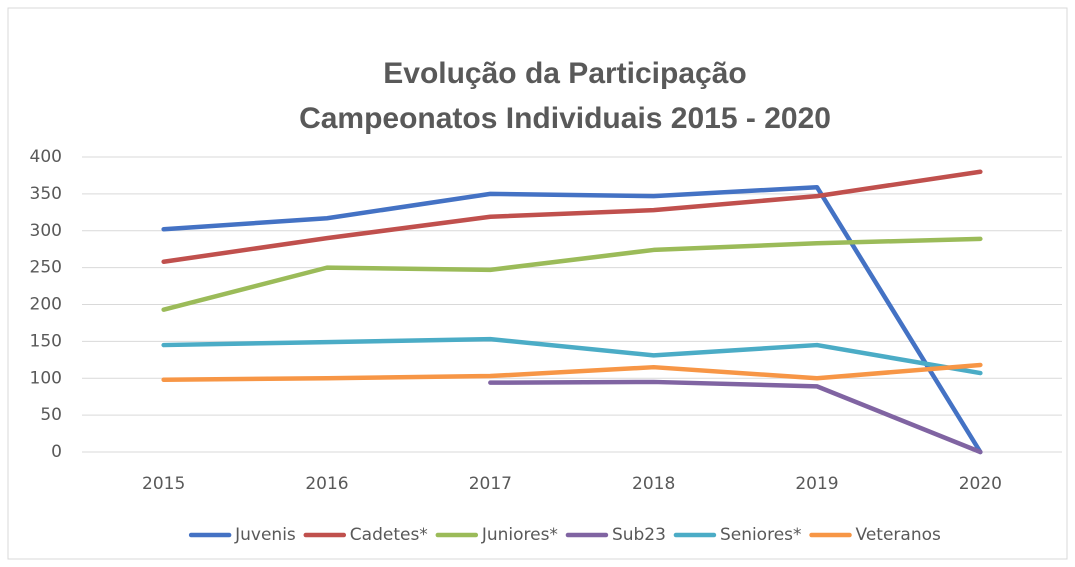 The height and width of the screenshot is (567, 1075). Describe the element at coordinates (46, 341) in the screenshot. I see `y-tick-label: 150` at that location.